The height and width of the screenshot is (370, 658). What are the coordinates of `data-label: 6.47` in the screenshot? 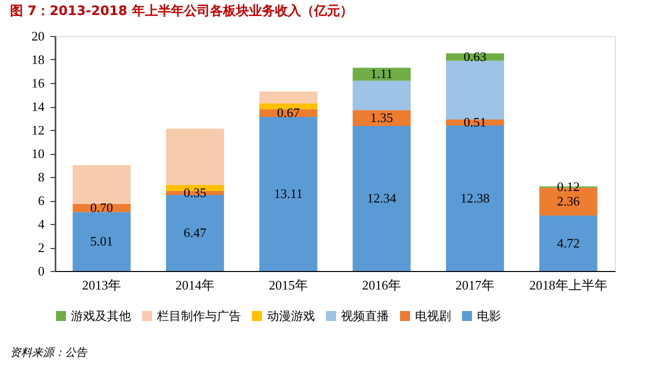 It's located at (195, 232).